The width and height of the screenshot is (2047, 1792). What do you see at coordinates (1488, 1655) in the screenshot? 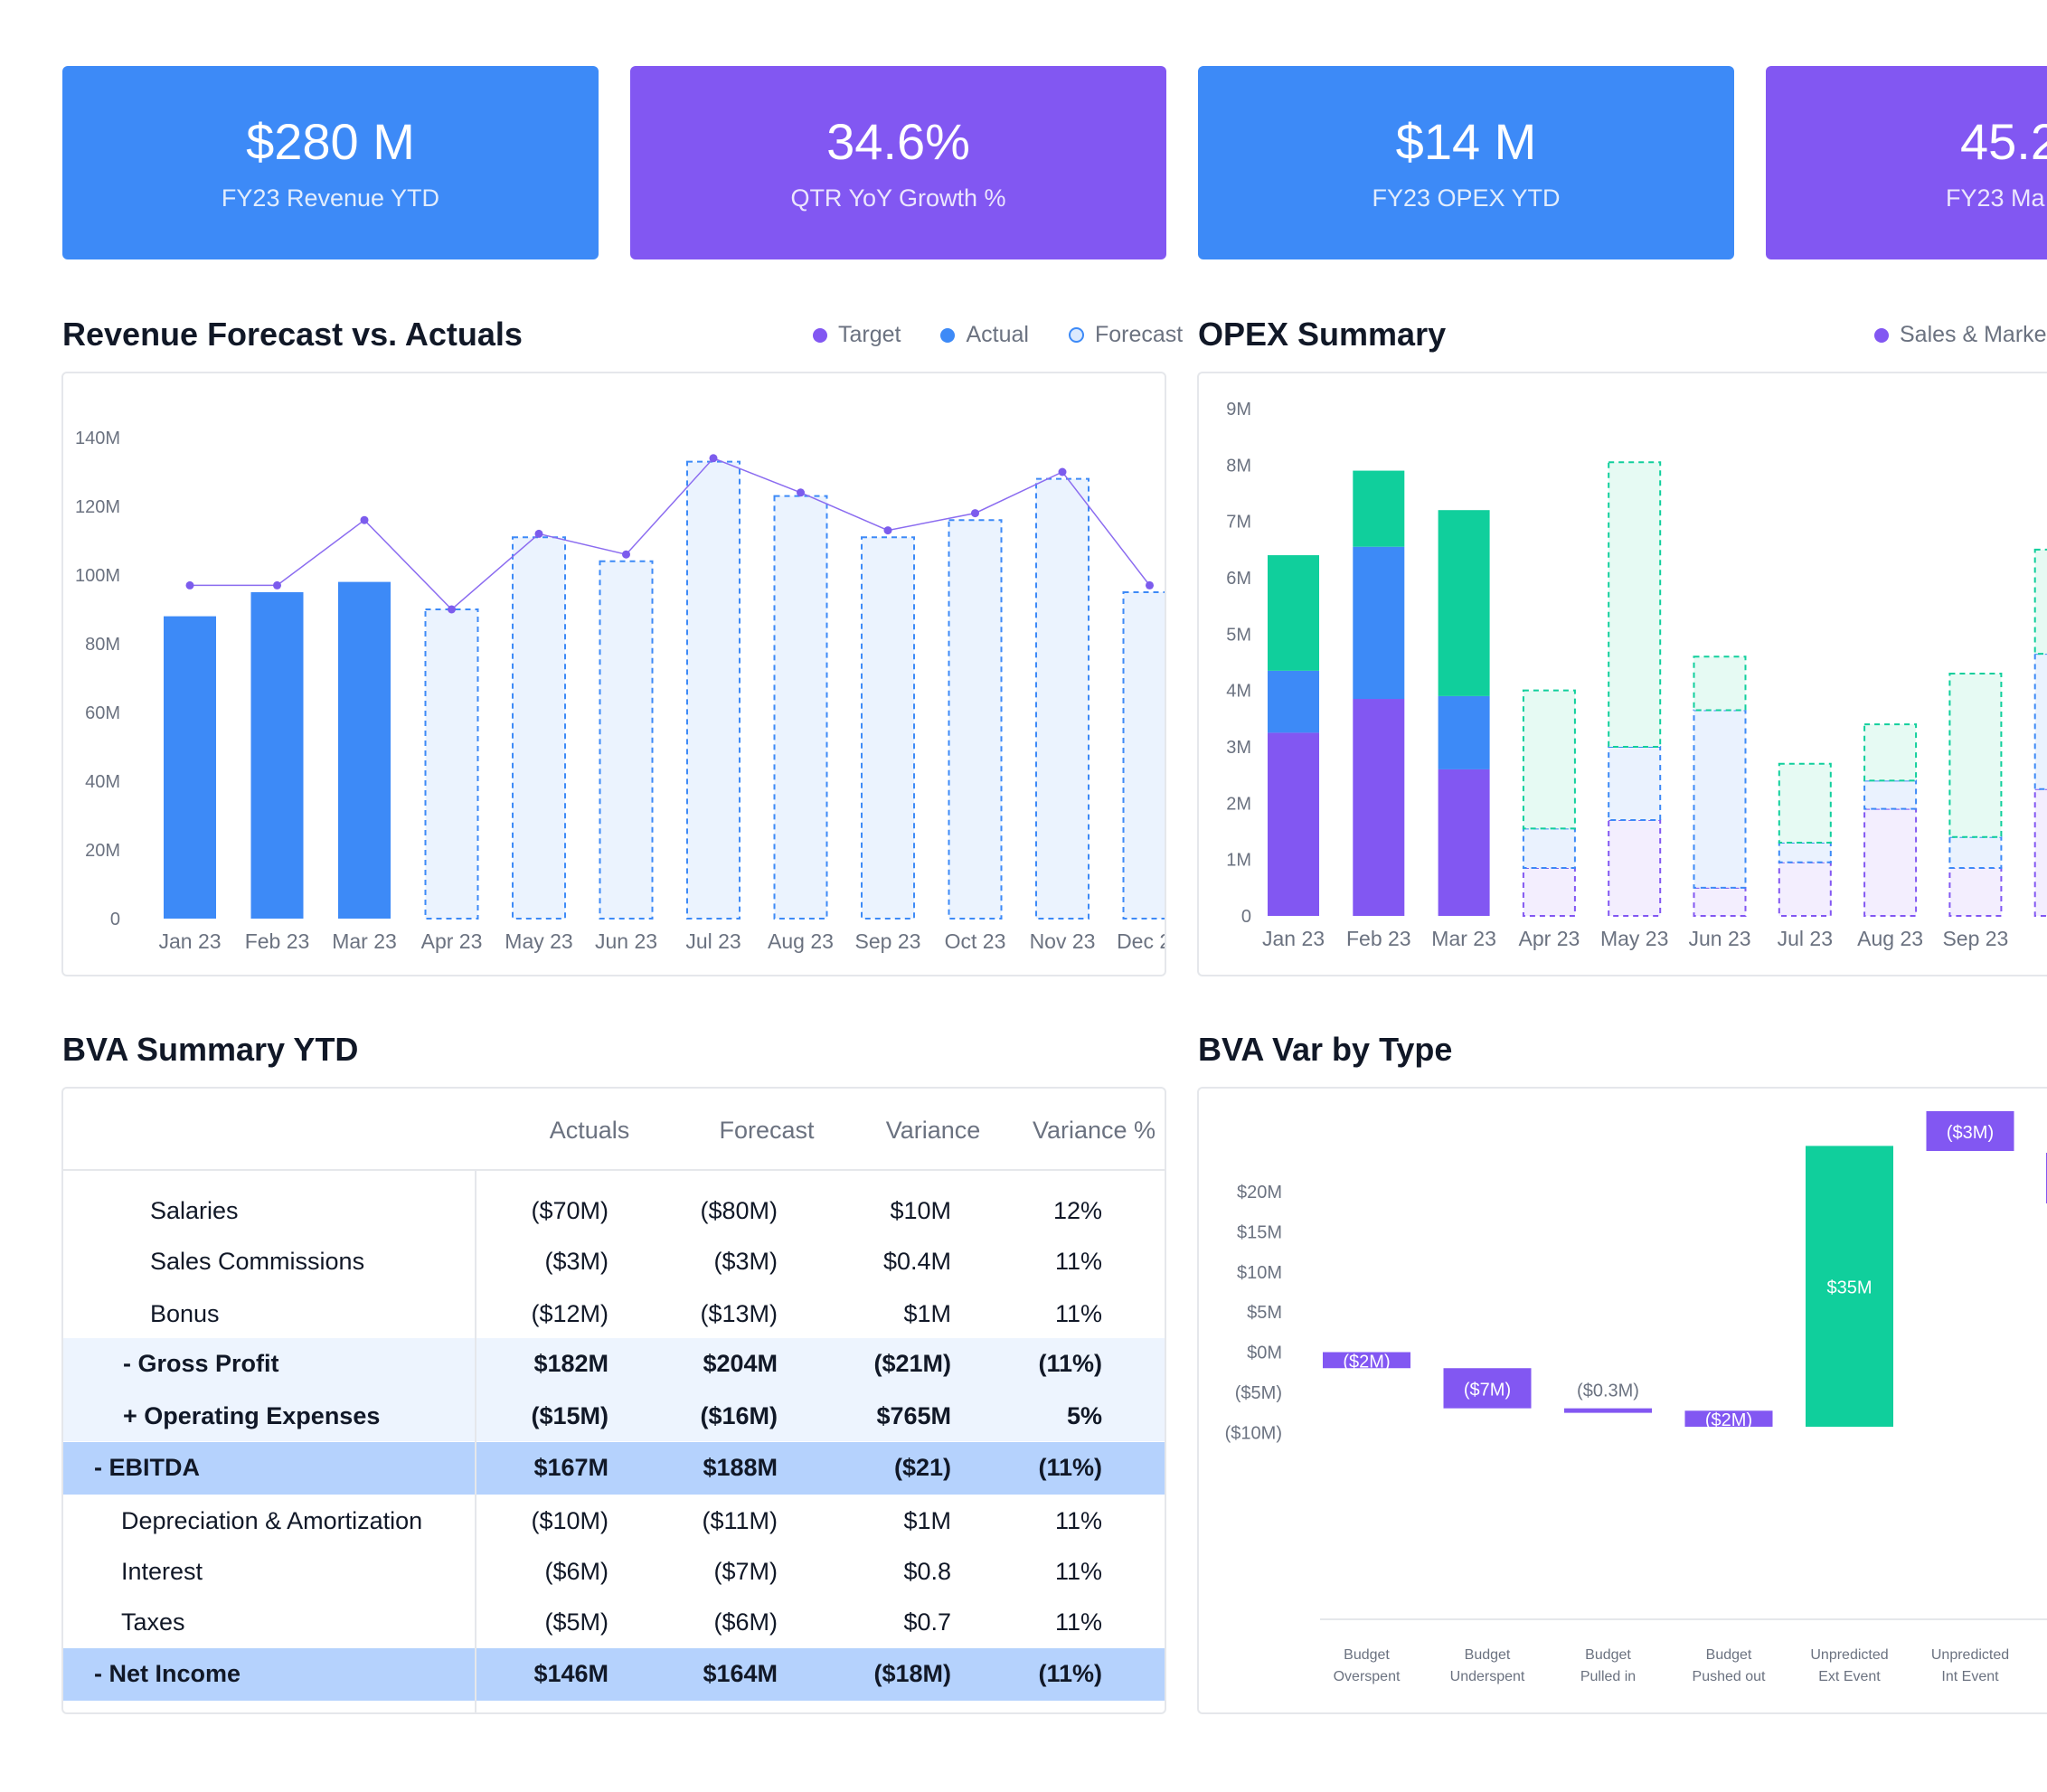
I see `x-tick-label: Budget` at bounding box center [1488, 1655].